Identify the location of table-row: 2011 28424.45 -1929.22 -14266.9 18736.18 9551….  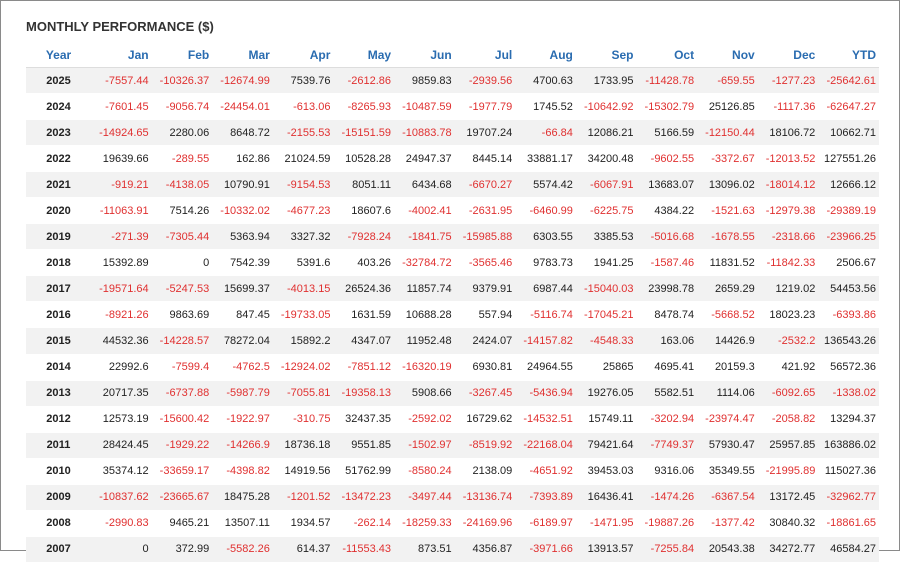
(452, 445).